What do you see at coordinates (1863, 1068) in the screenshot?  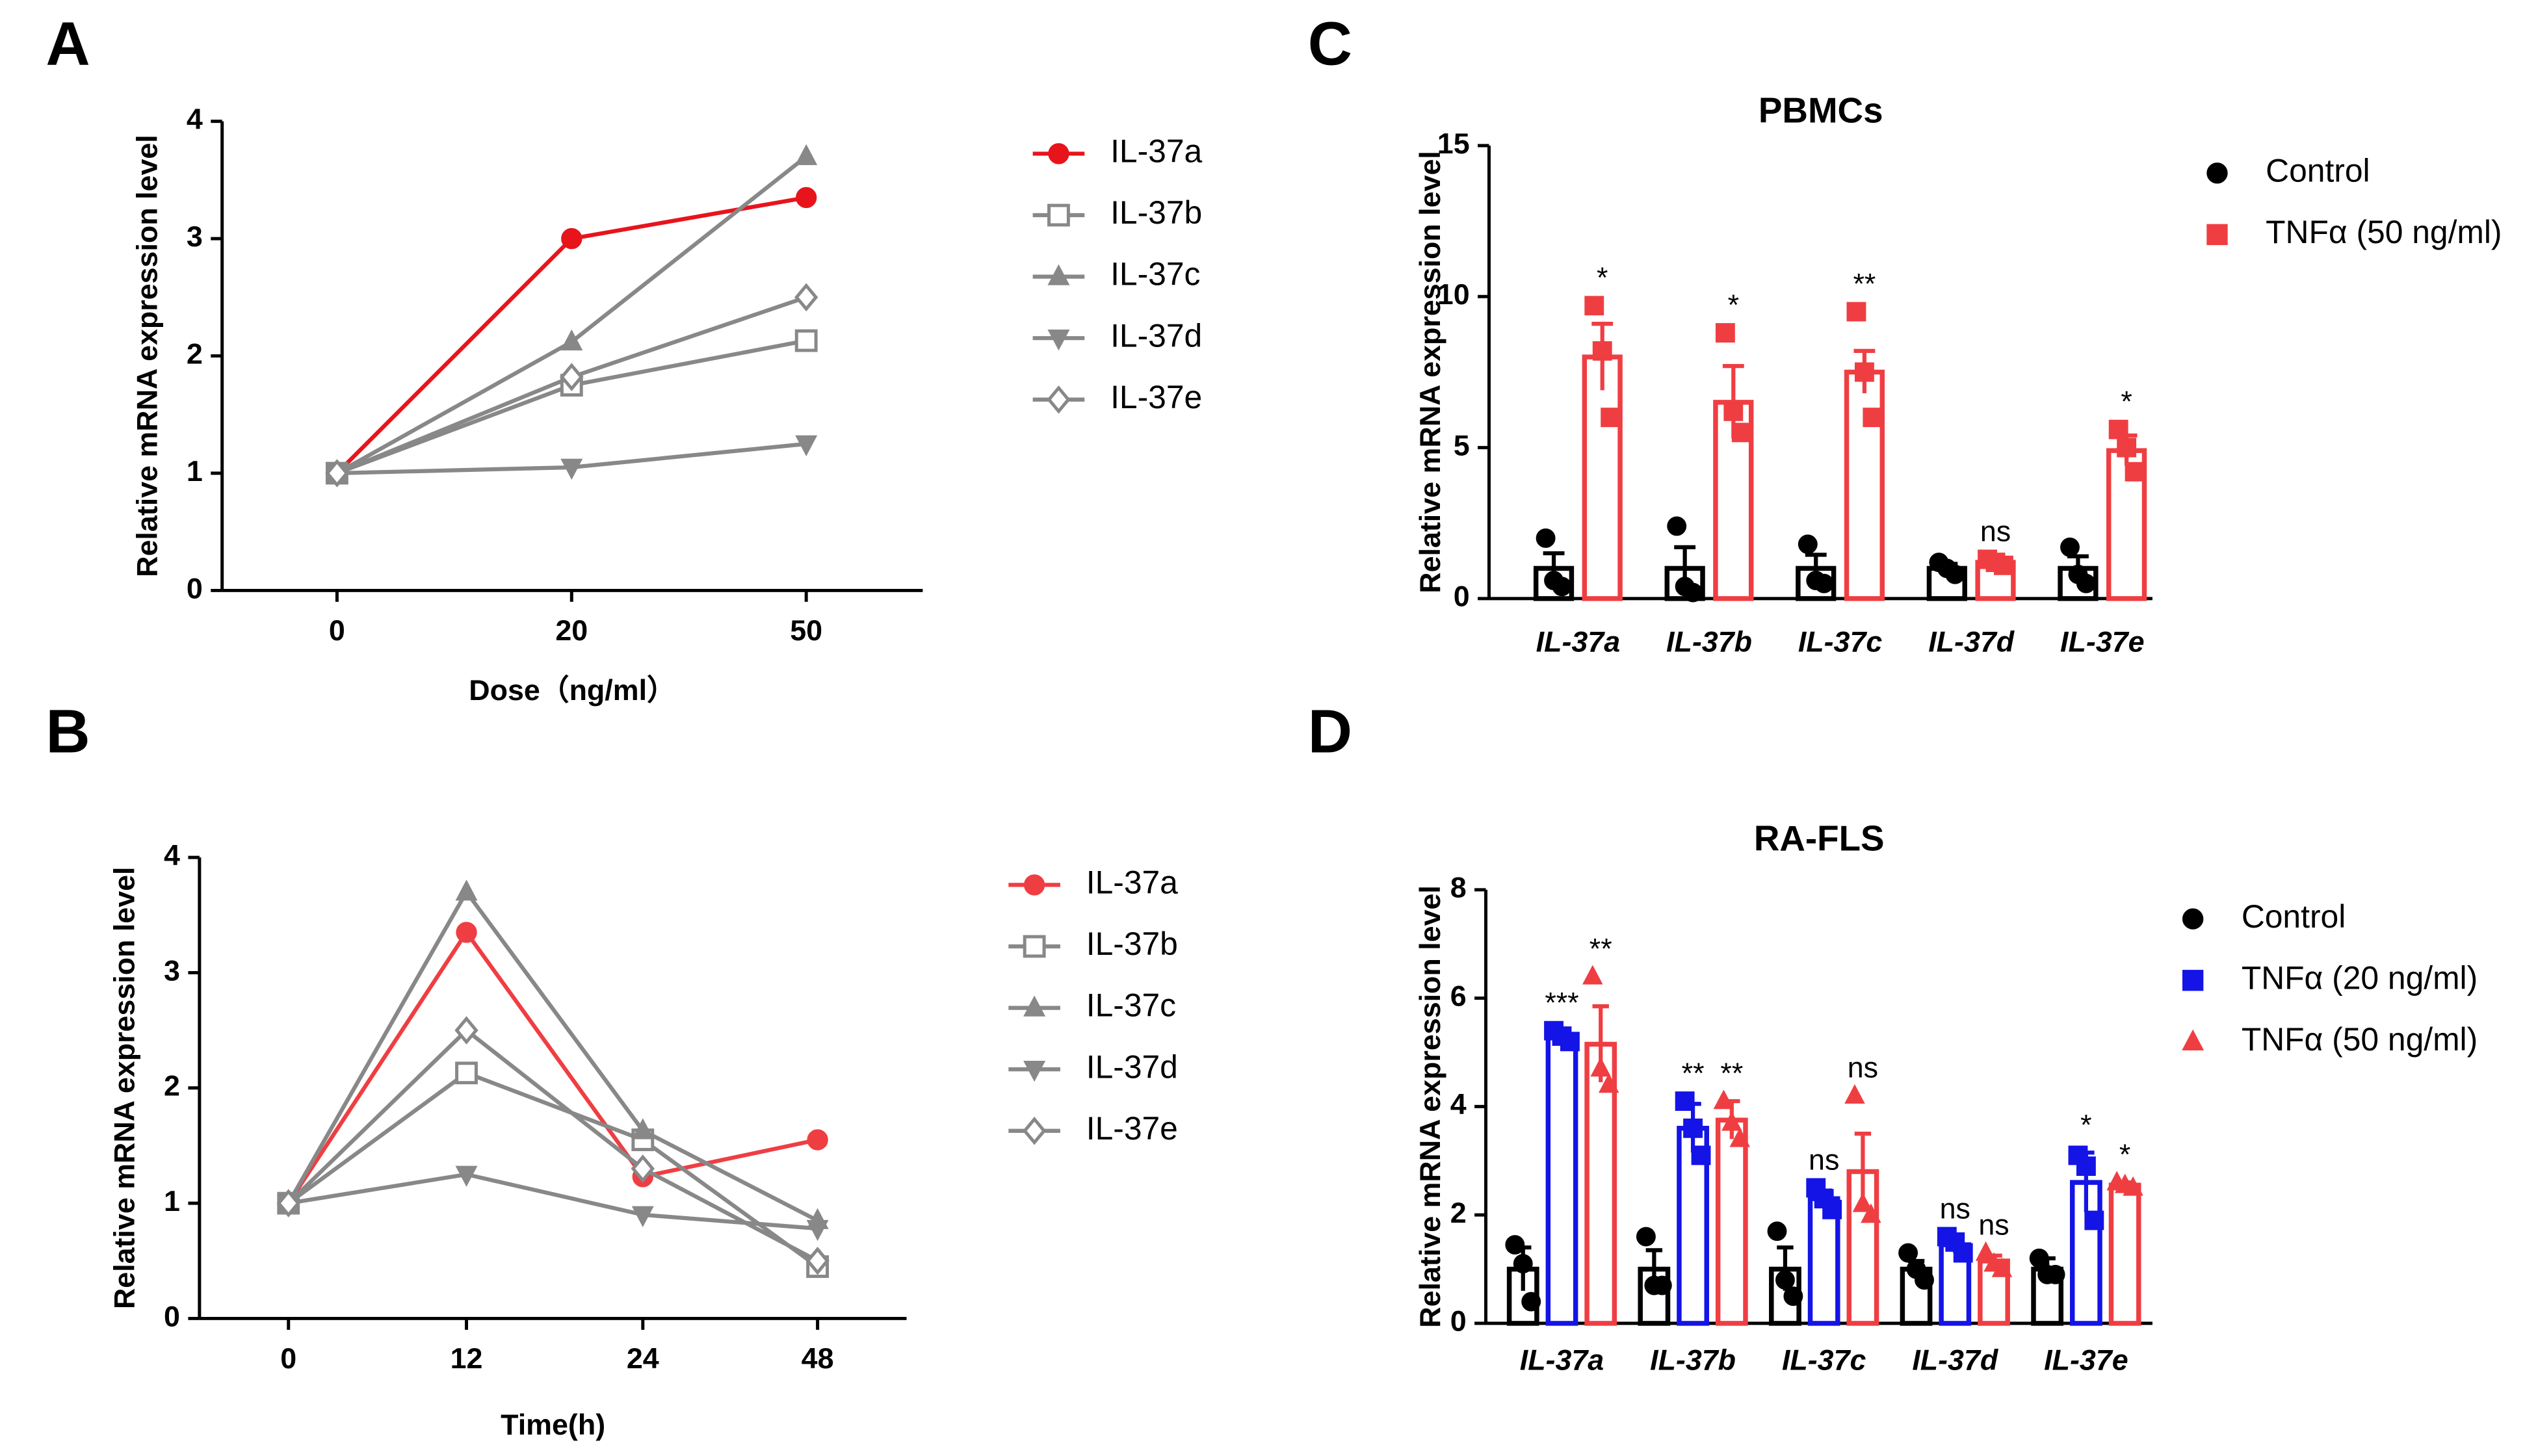 I see `significance-label: ns` at bounding box center [1863, 1068].